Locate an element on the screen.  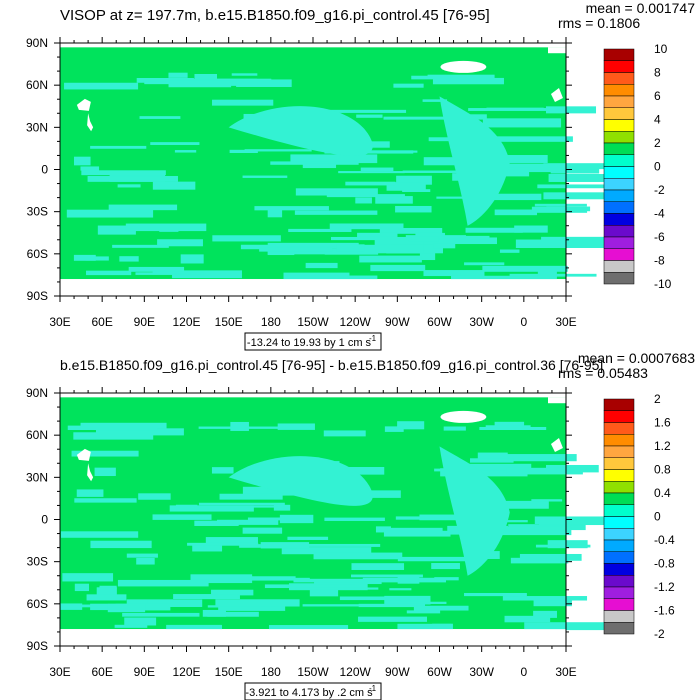
colorbar-label: -6 is located at coordinates (659, 237).